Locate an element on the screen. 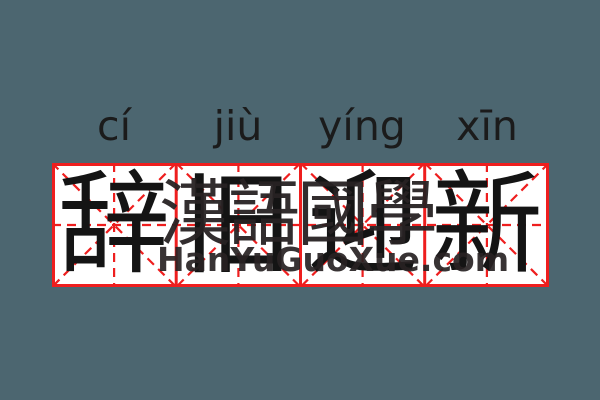 The image size is (600, 400). hanzi-character-3: 迎 is located at coordinates (363, 225).